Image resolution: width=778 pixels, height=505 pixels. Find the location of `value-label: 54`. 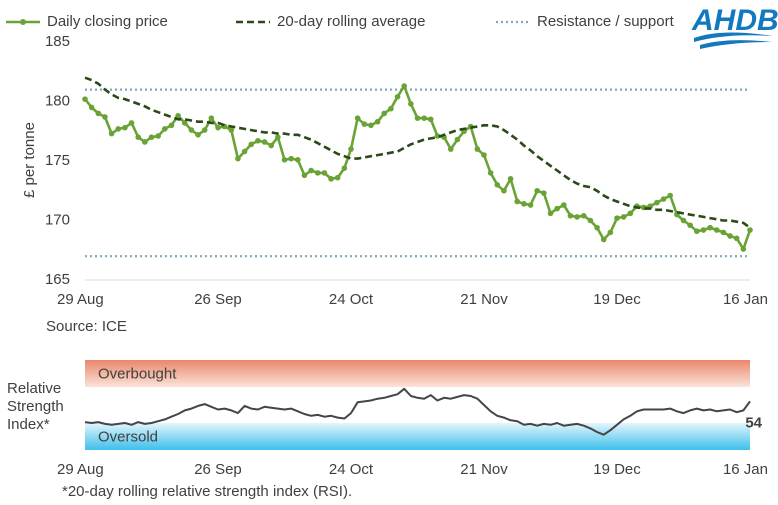

value-label: 54 is located at coordinates (753, 422).